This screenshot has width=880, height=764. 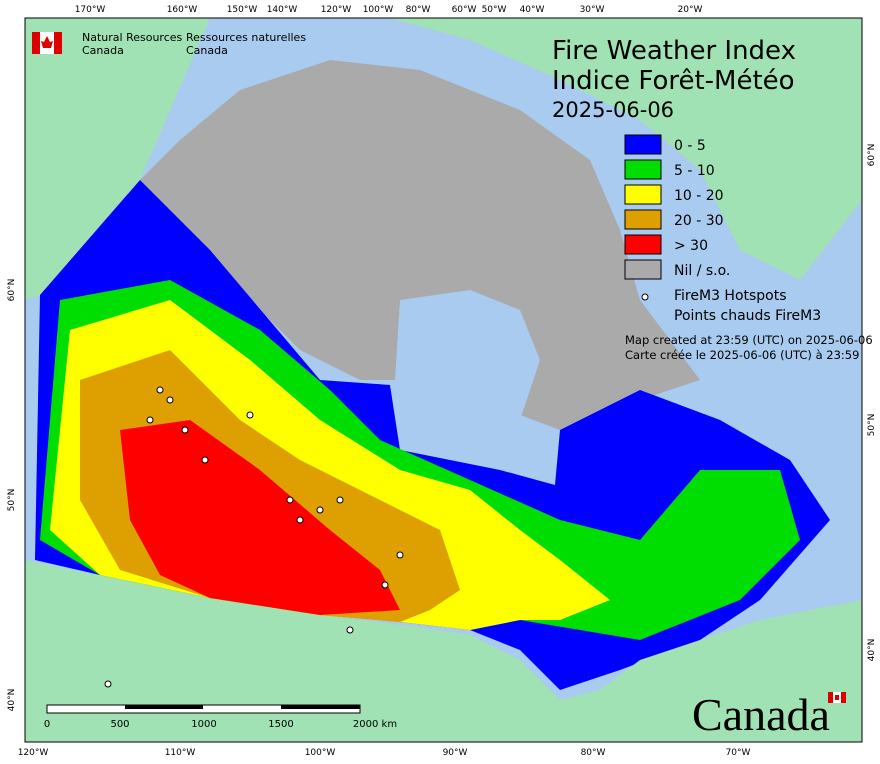 I want to click on wordmark-flag, so click(x=837, y=697).